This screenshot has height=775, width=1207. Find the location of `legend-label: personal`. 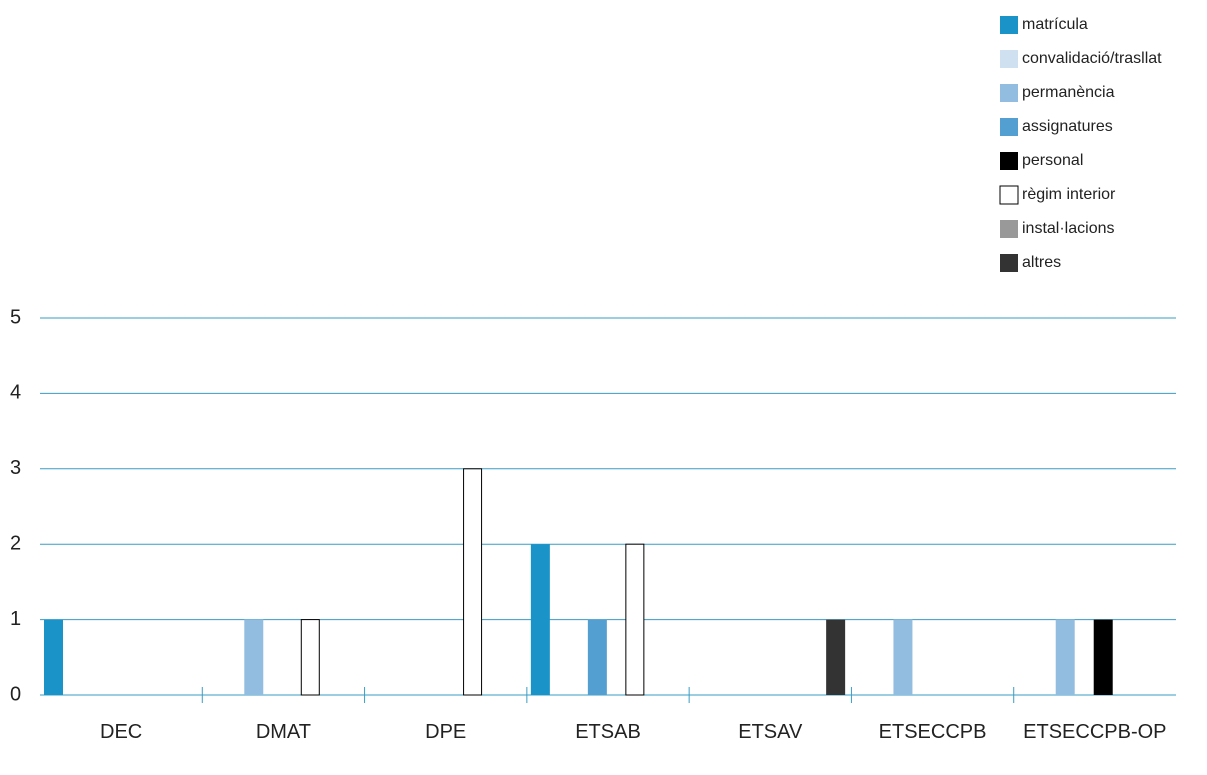

legend-label: personal is located at coordinates (1052, 160).